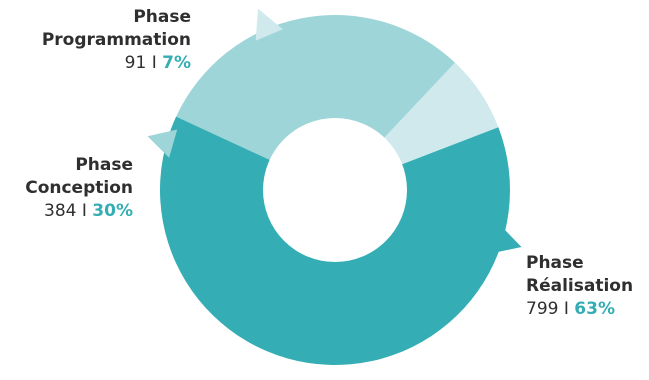  I want to click on slice-label-programmation-line1: Phase, so click(162, 17).